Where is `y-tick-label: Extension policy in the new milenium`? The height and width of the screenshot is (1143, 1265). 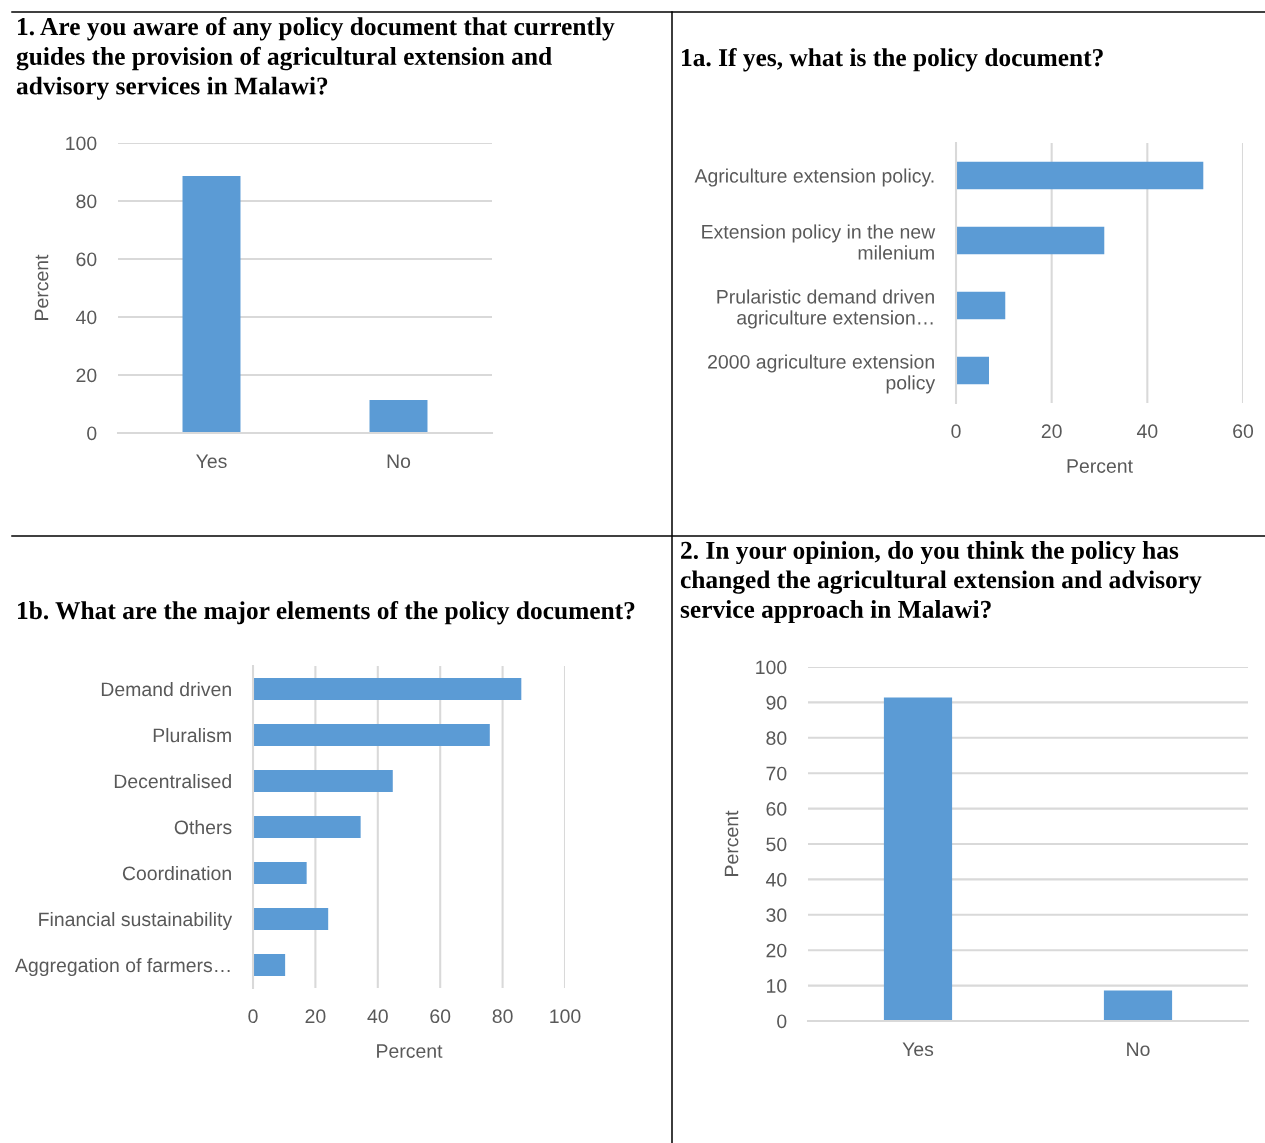
y-tick-label: Extension policy in the new milenium is located at coordinates (819, 242).